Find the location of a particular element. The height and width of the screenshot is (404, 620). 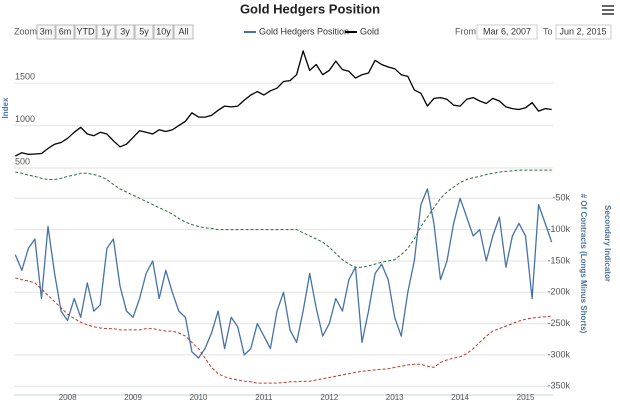

to-input is located at coordinates (583, 32).